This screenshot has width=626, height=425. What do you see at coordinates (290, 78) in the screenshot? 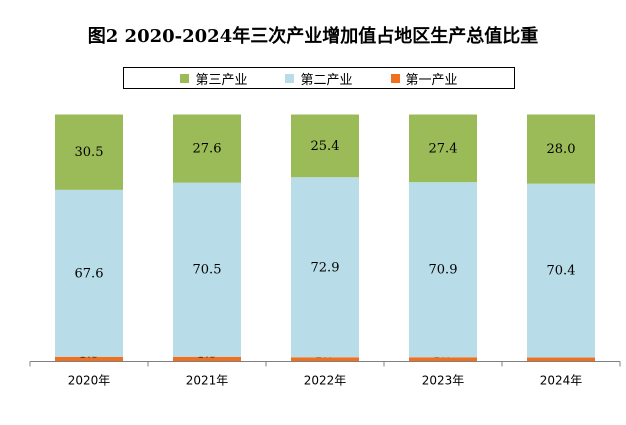
I see `legend-swatch-secondary` at bounding box center [290, 78].